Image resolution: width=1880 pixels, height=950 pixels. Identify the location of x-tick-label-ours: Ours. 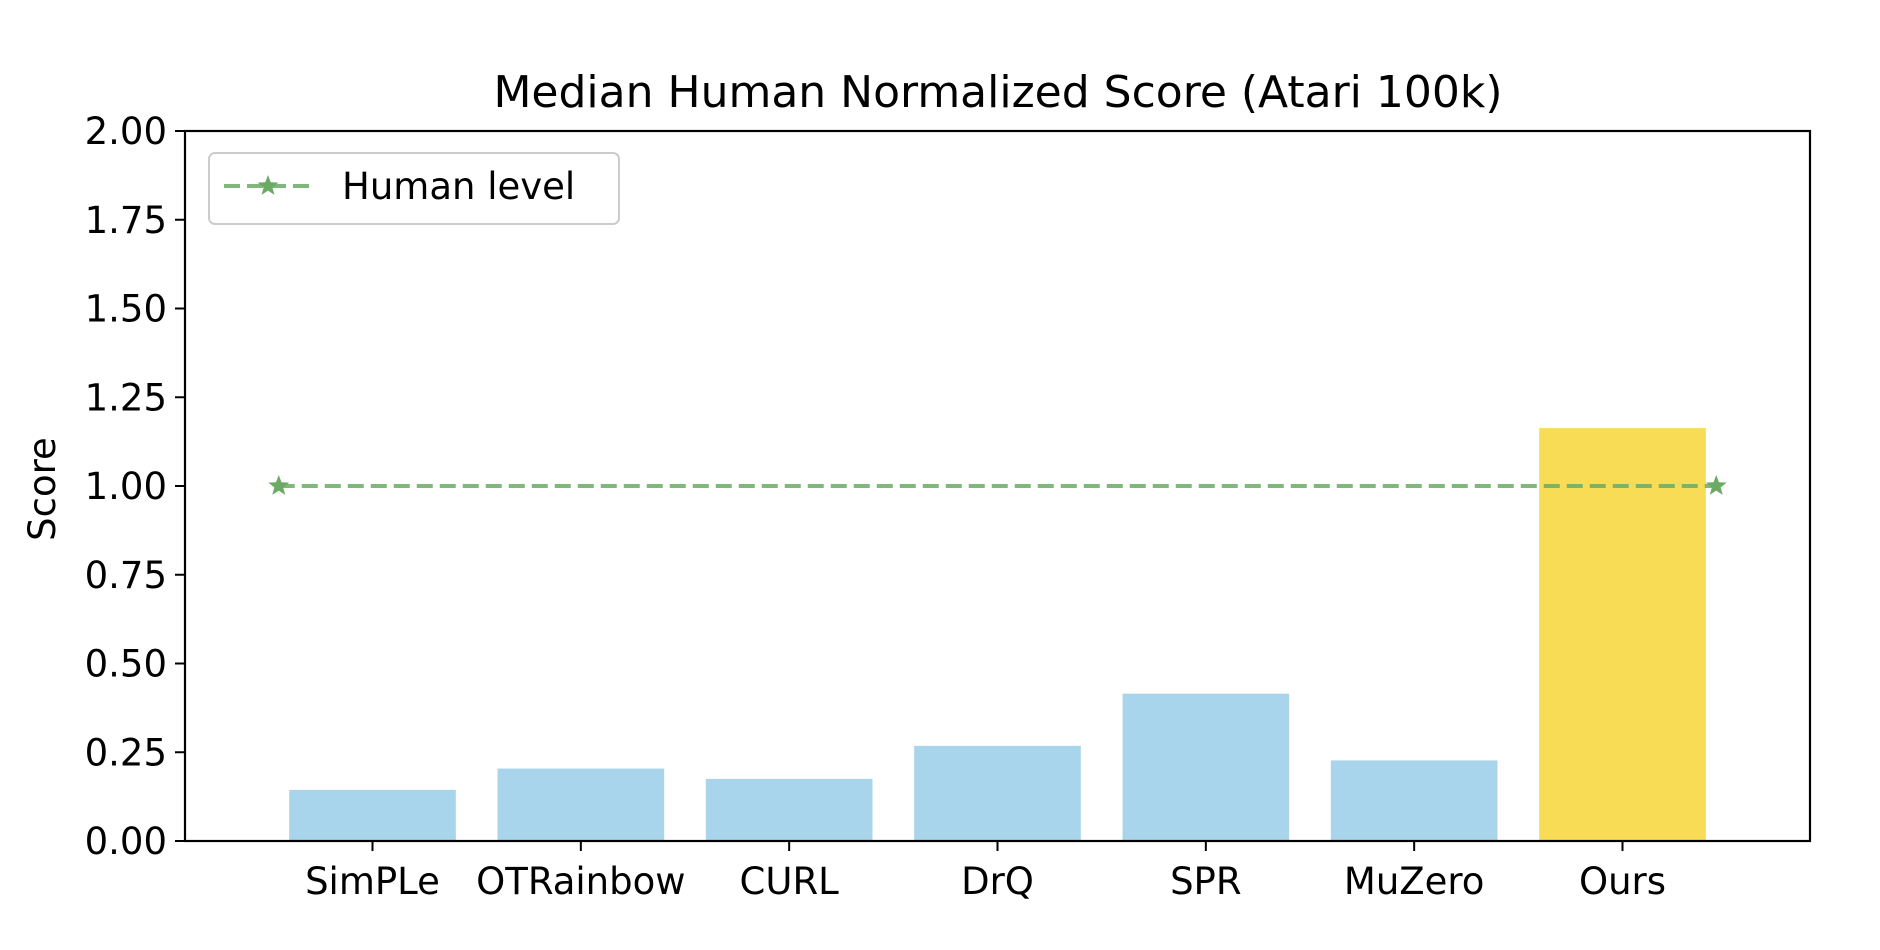
(1622, 881).